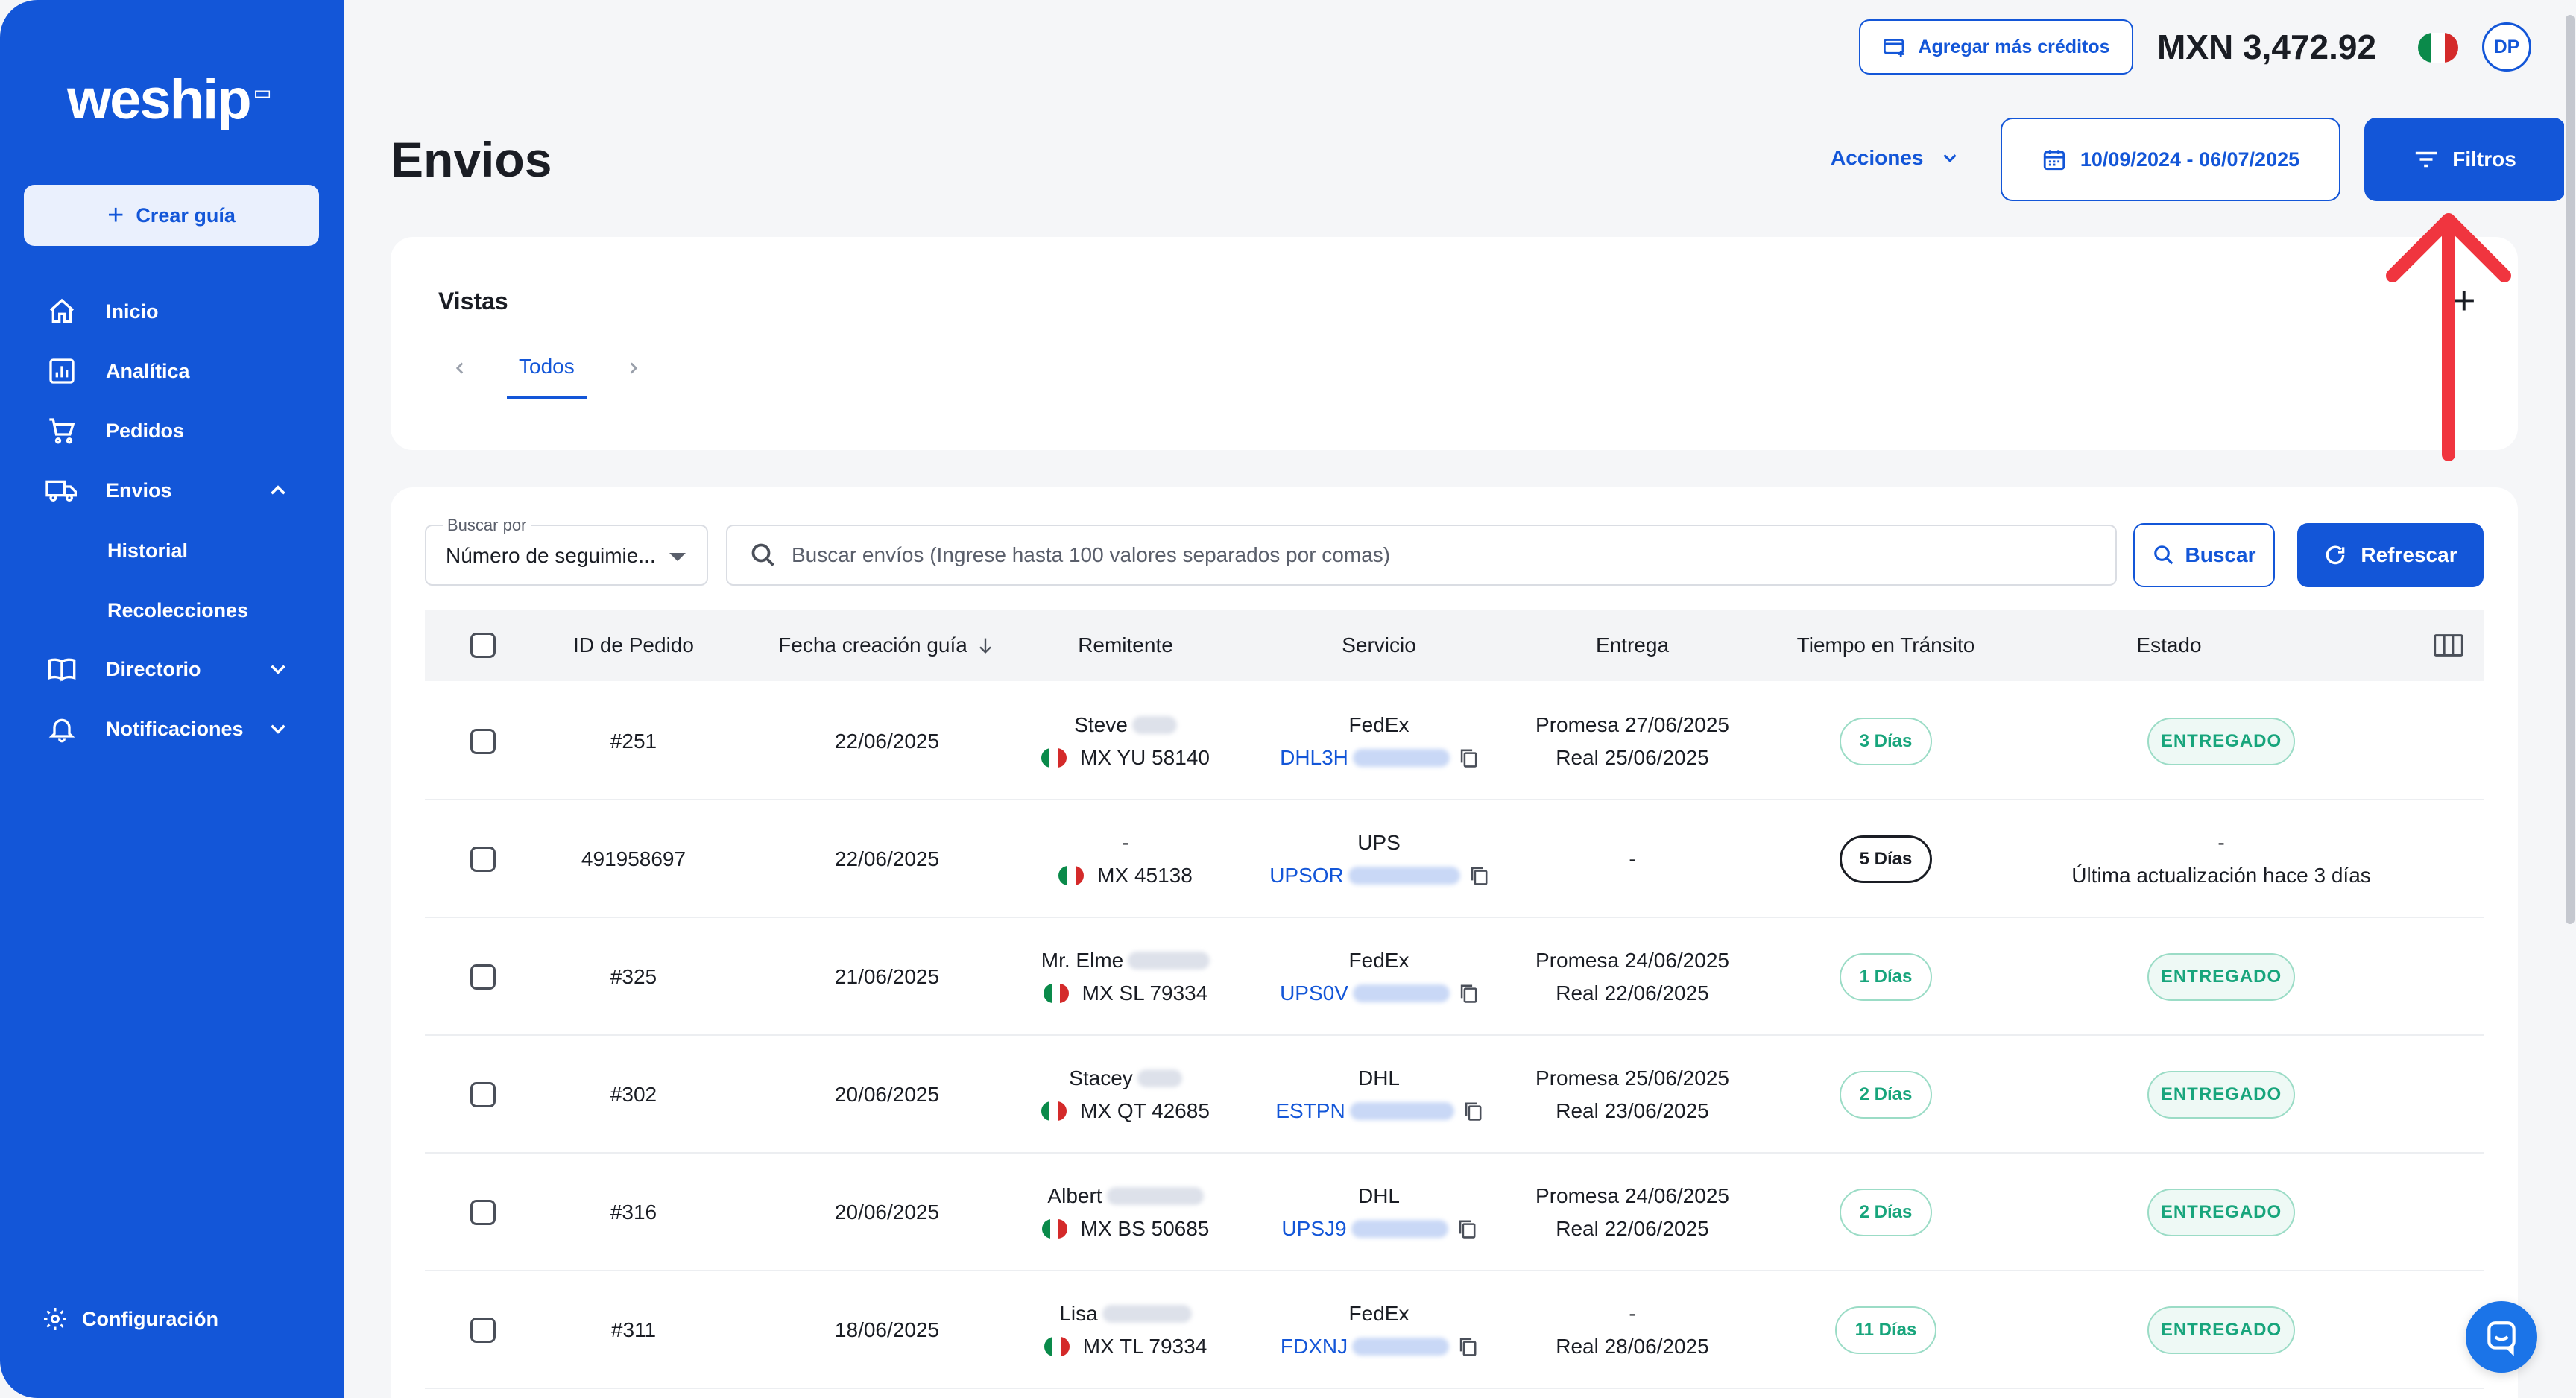 The image size is (2576, 1398). Describe the element at coordinates (56, 1319) in the screenshot. I see `gear-icon` at that location.